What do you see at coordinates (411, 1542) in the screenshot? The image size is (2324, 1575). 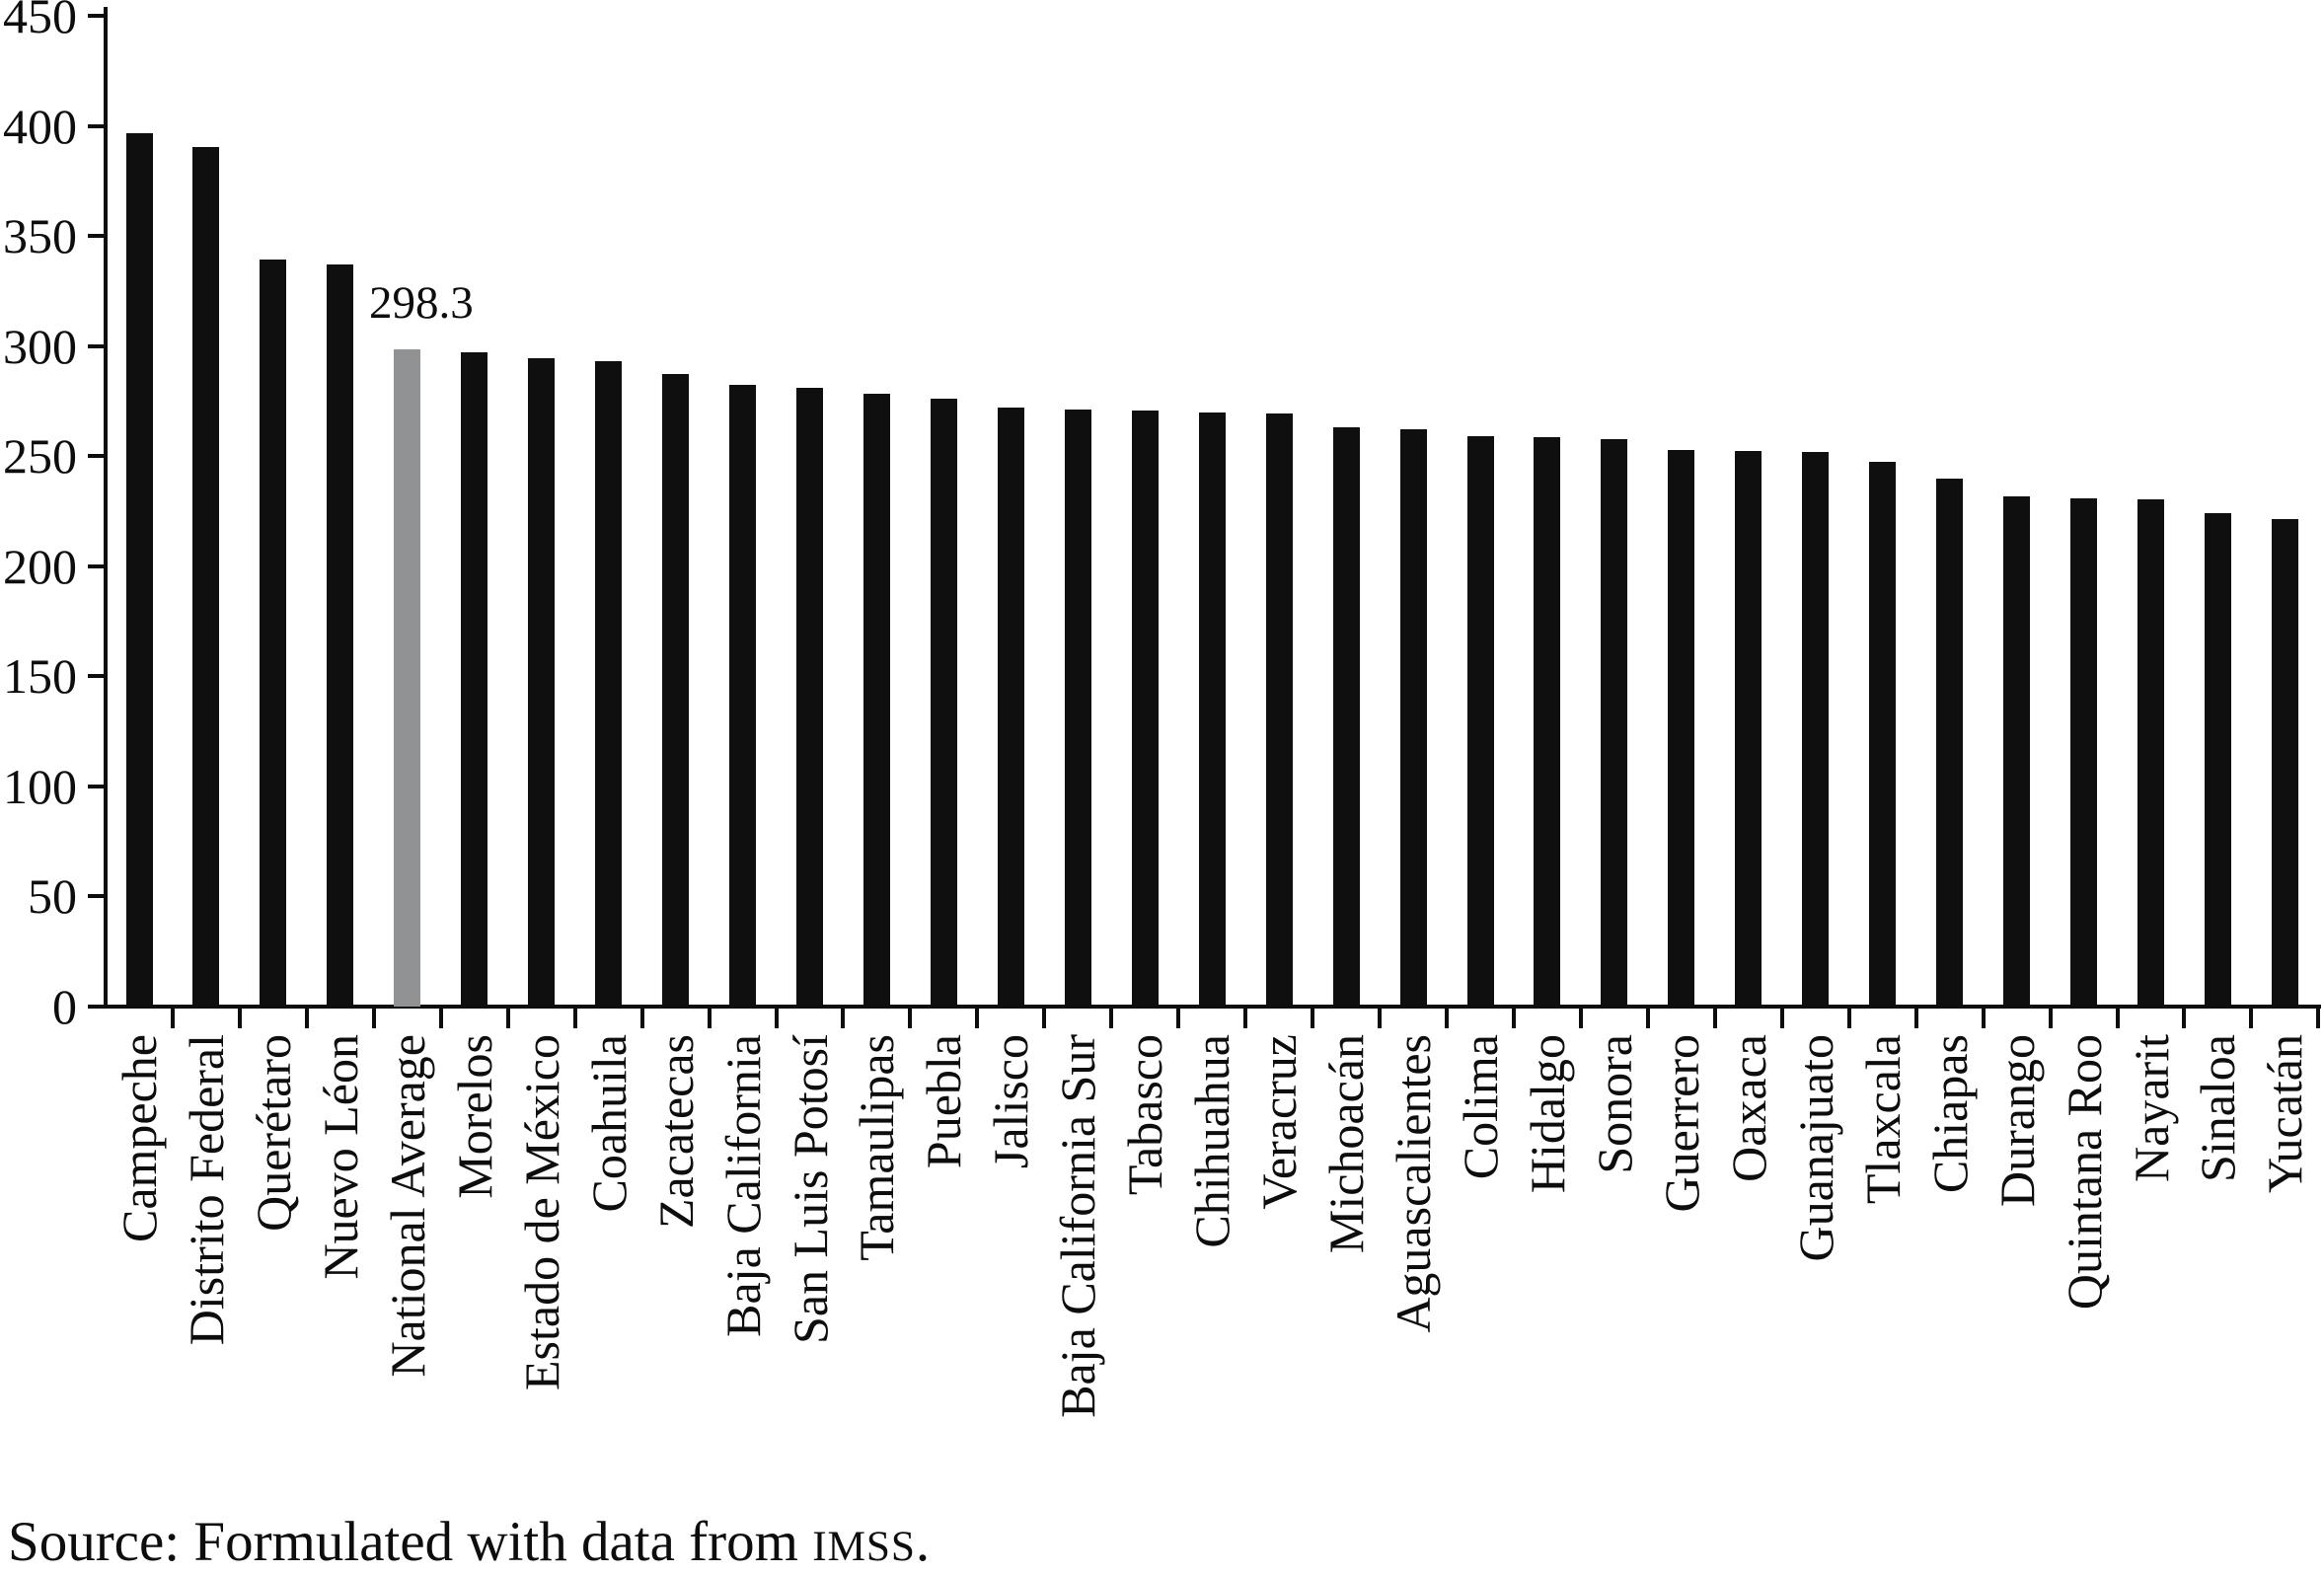 I see `source-note-text: Source: Formulated with data from` at bounding box center [411, 1542].